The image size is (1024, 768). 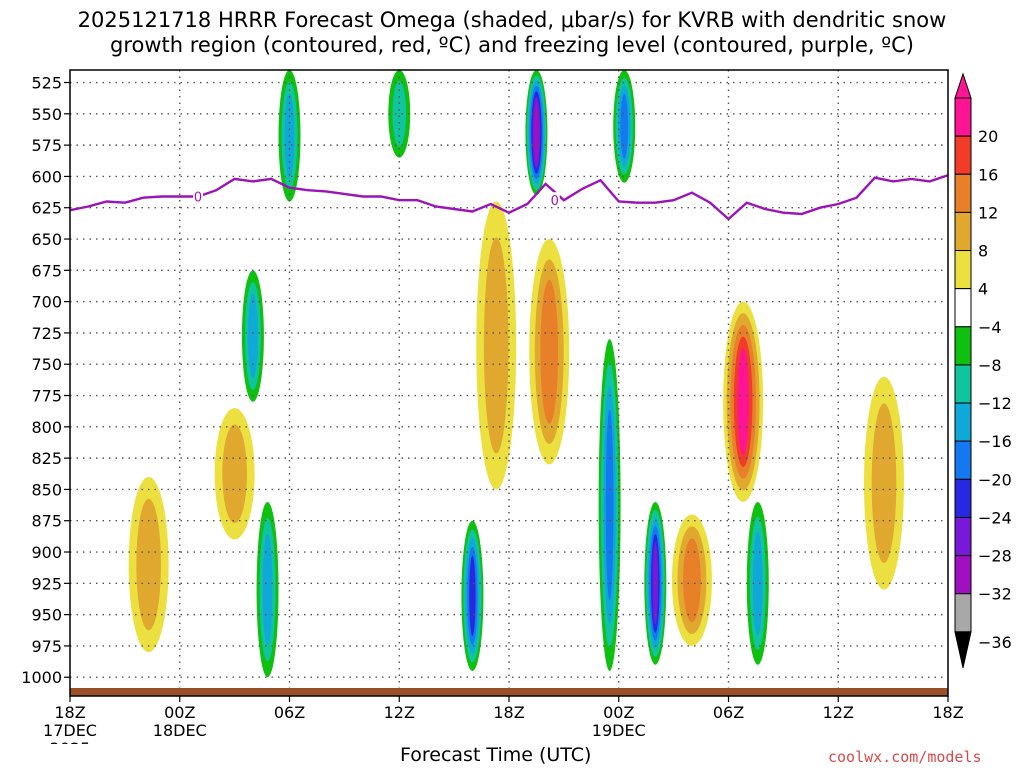 I want to click on y-tick-label: 625, so click(x=46, y=208).